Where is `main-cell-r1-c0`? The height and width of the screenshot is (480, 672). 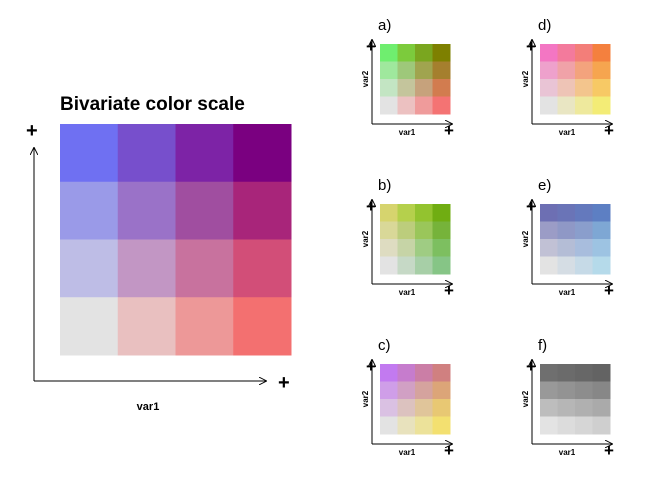 main-cell-r1-c0 is located at coordinates (89, 210).